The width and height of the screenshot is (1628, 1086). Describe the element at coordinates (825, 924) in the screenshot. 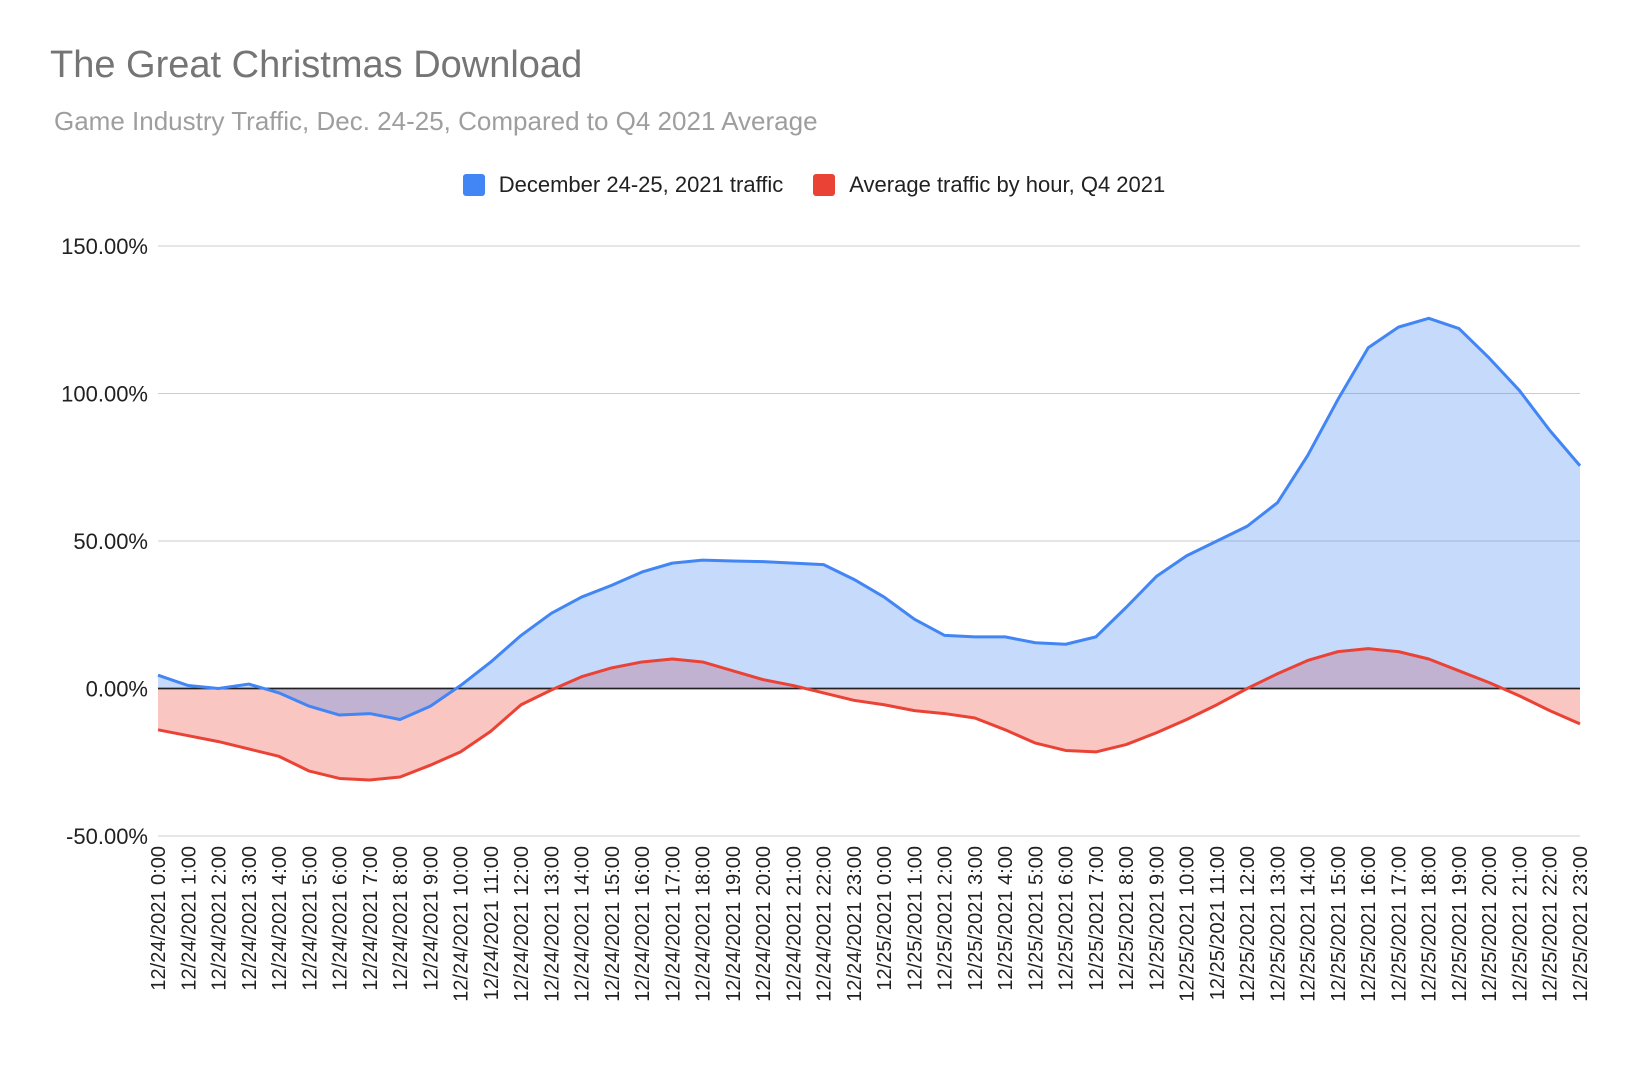

I see `x-tick-label: 12/24/2021 22:00` at that location.